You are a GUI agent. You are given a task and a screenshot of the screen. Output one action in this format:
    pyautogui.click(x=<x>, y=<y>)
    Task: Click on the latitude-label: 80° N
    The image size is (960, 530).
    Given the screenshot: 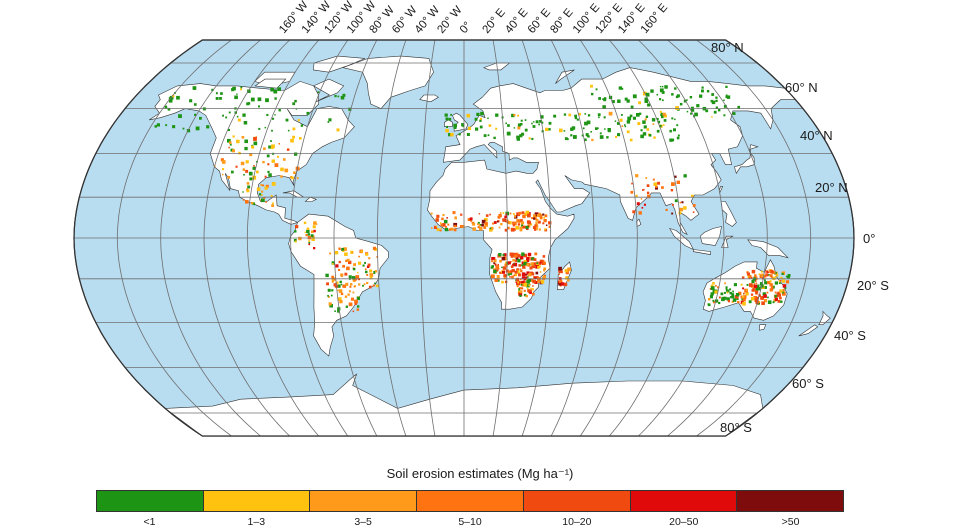 What is the action you would take?
    pyautogui.click(x=727, y=47)
    